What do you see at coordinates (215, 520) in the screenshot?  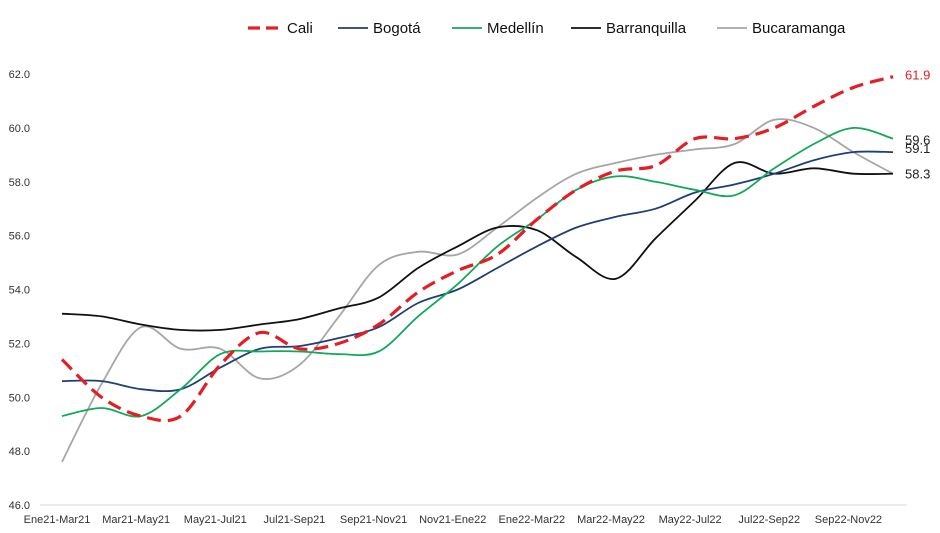 I see `x-tick-label: May21-Jul21` at bounding box center [215, 520].